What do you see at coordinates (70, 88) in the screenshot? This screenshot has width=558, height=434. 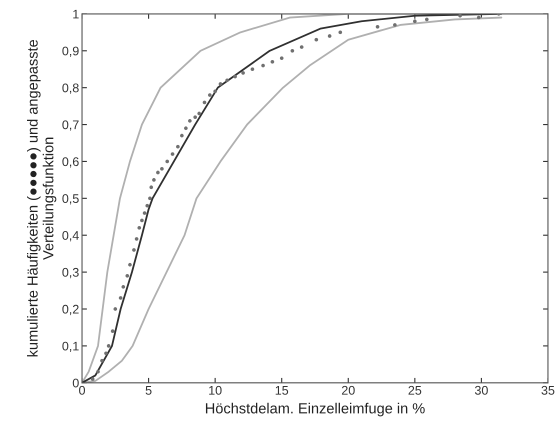 I see `y-tick-label: 0,8` at bounding box center [70, 88].